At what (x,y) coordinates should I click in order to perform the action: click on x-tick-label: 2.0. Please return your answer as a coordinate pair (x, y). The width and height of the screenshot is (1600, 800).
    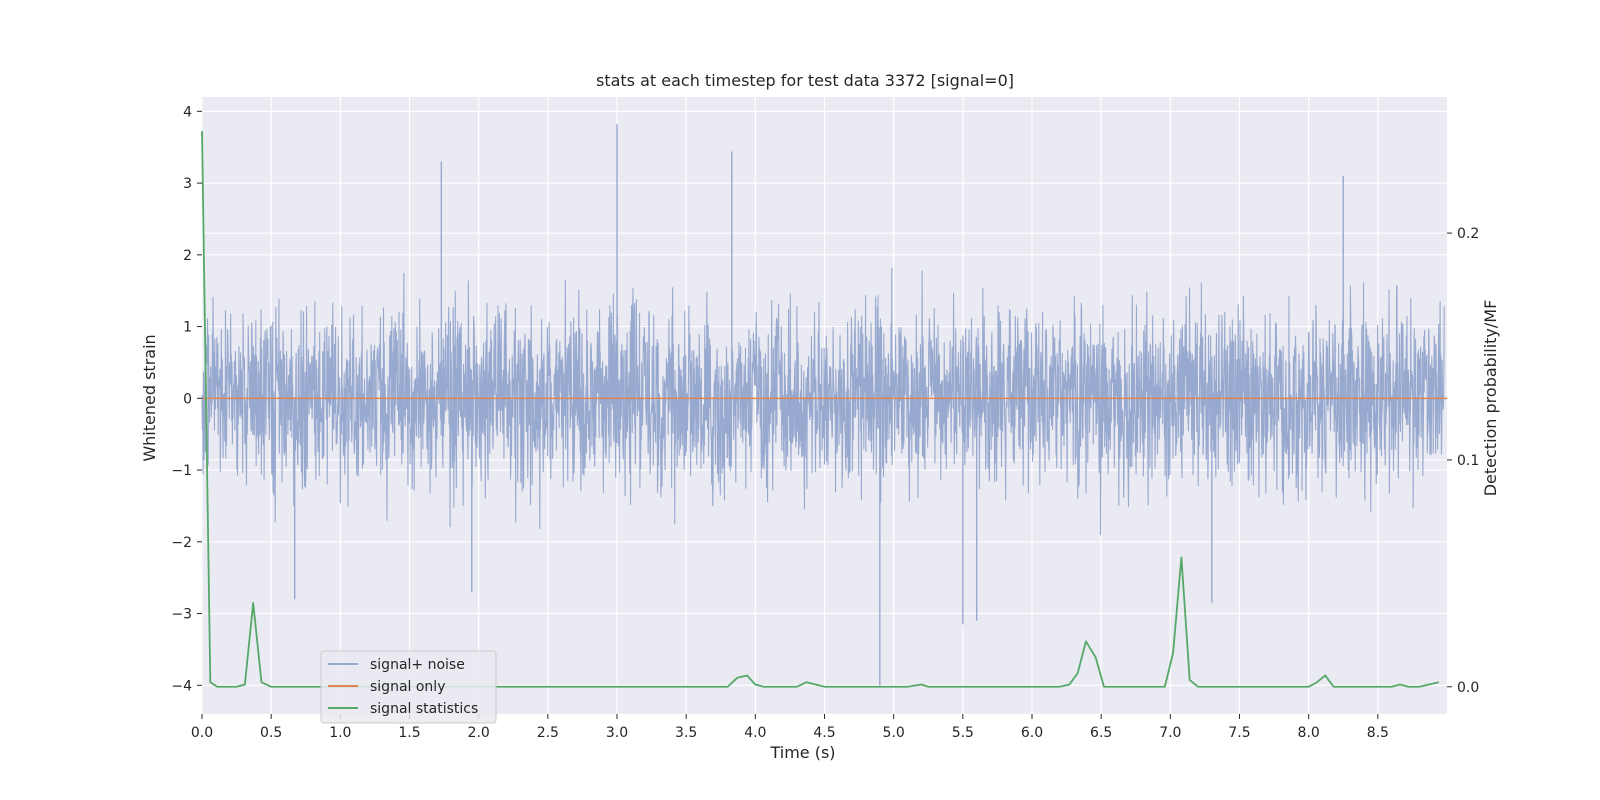
    Looking at the image, I should click on (479, 733).